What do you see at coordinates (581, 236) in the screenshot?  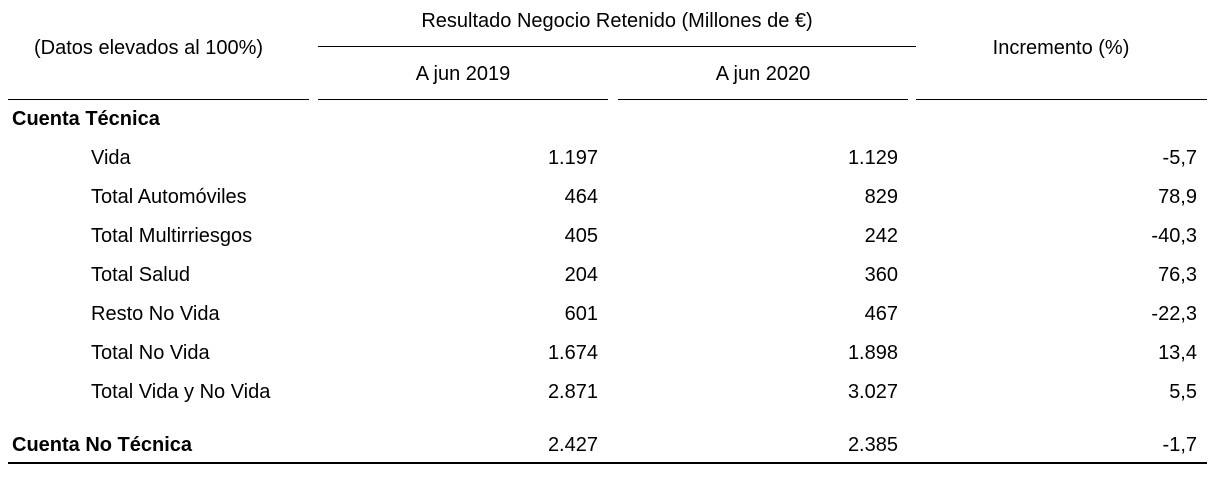 I see `value-2019: 405` at bounding box center [581, 236].